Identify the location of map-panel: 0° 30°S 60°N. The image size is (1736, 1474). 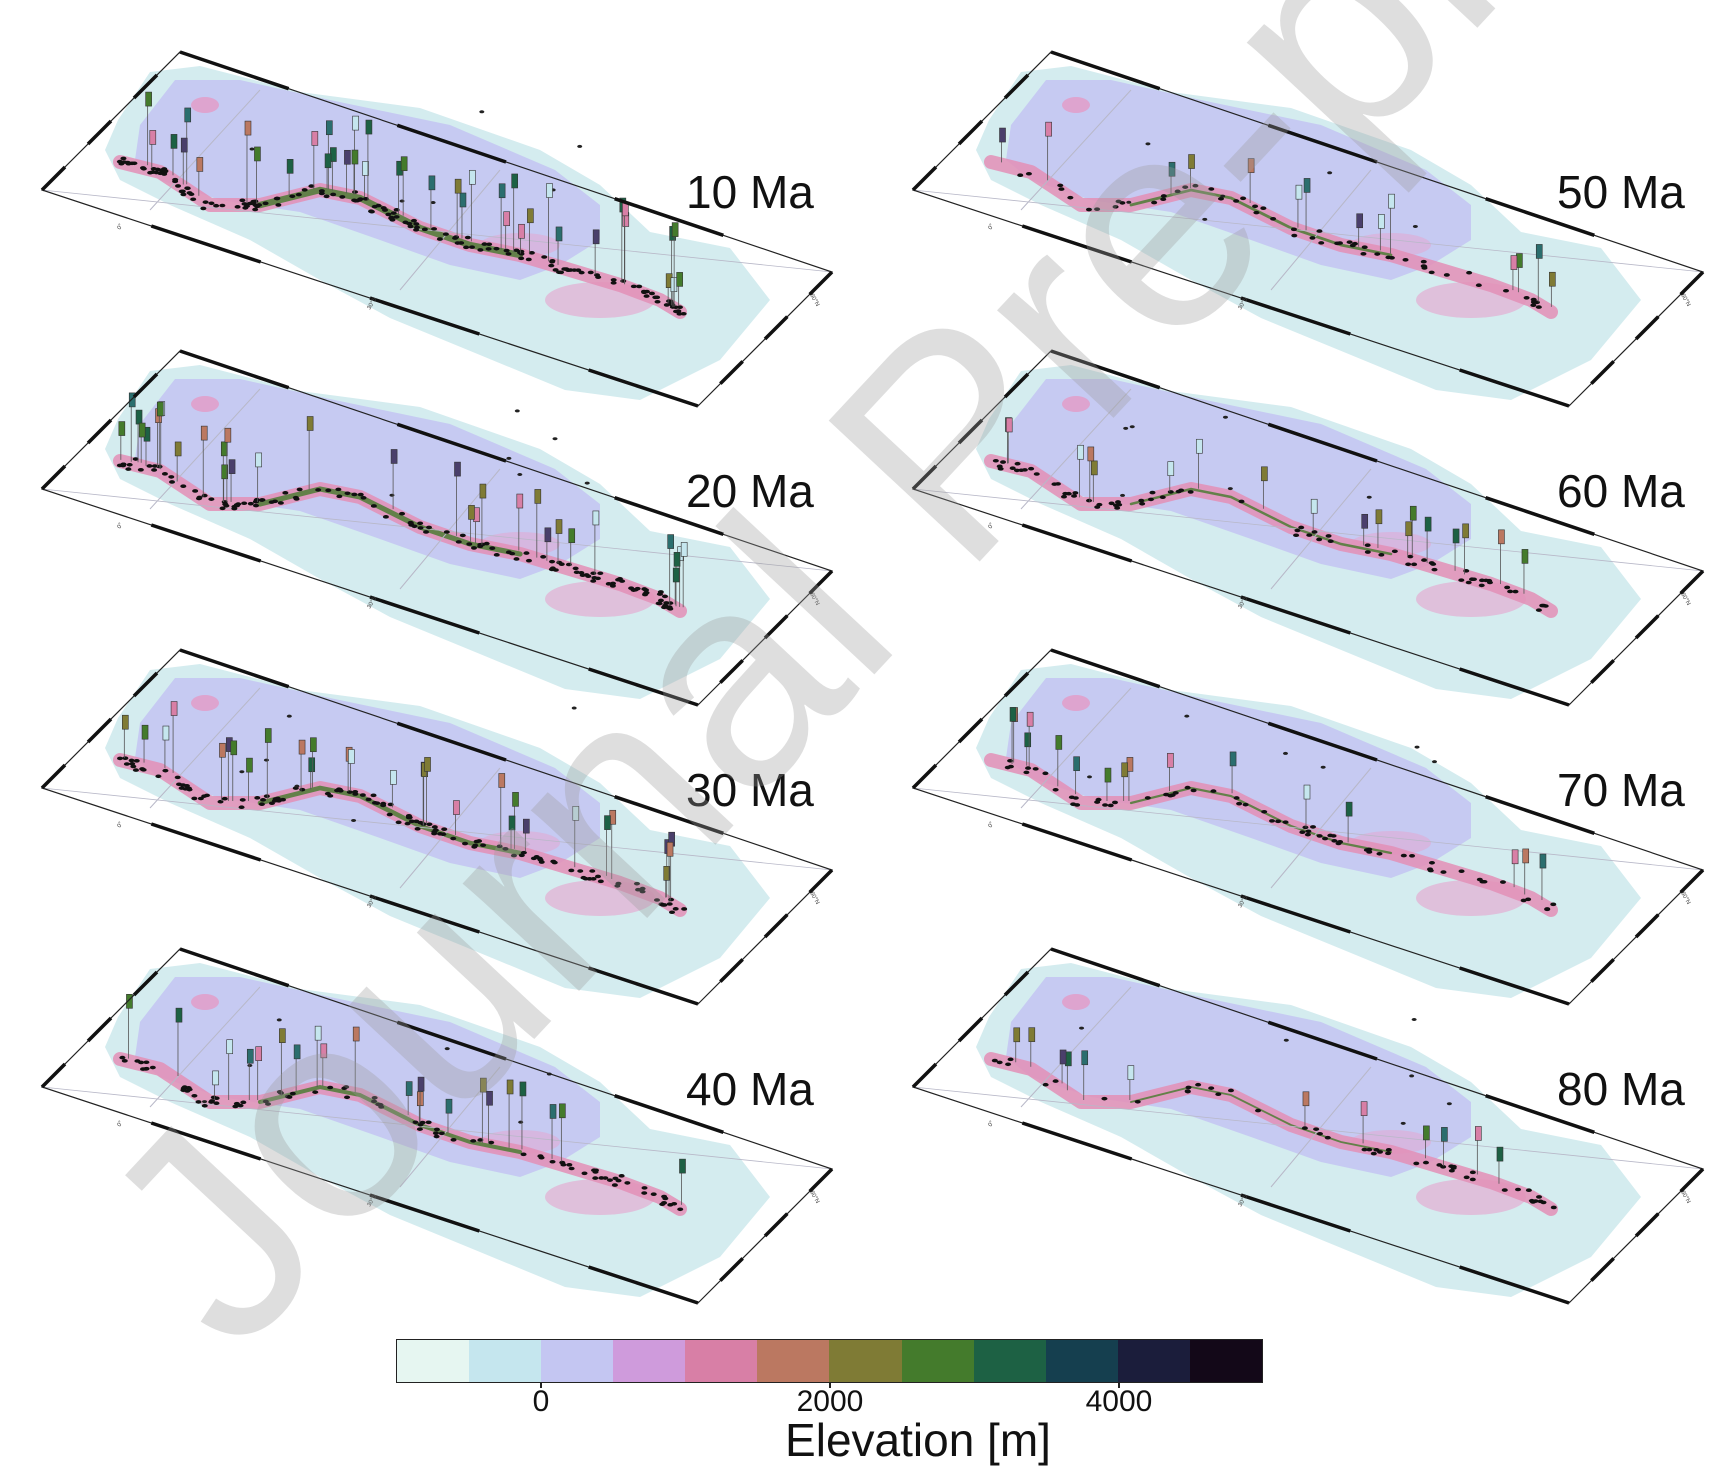
(437, 827).